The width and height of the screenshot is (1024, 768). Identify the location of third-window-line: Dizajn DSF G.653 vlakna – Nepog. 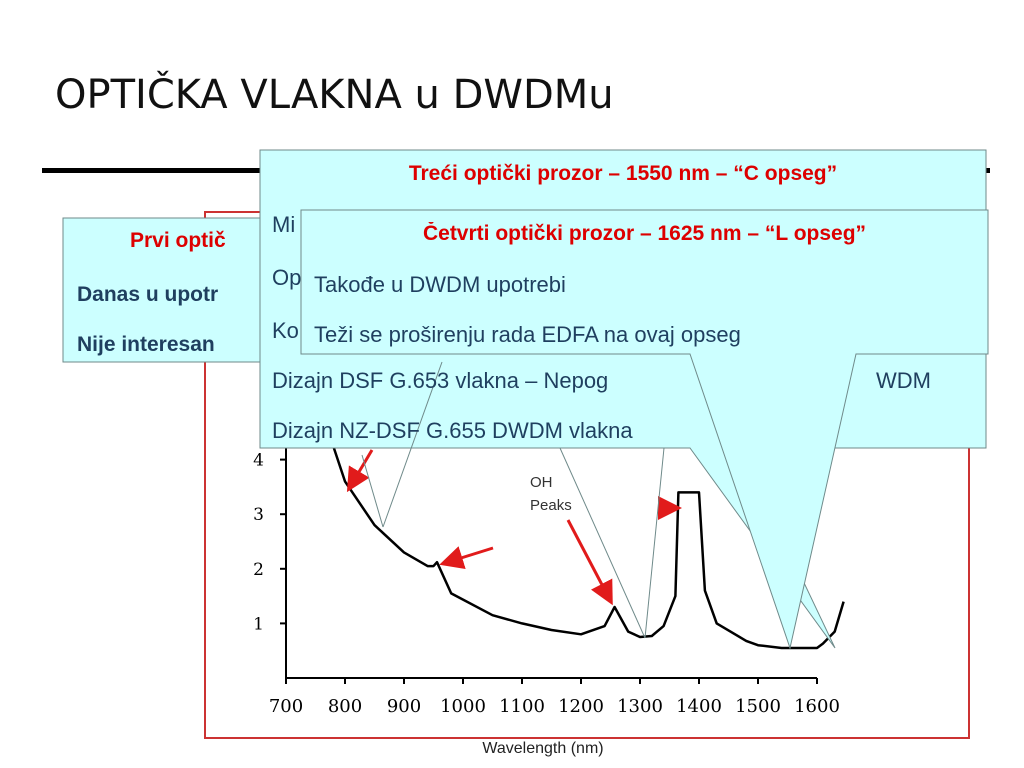
(440, 380).